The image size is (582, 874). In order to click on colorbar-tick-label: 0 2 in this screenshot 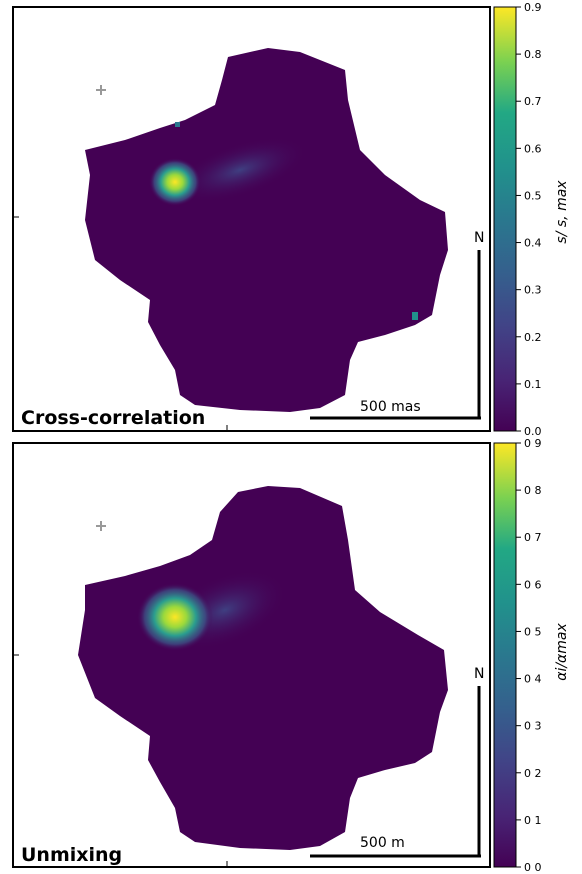, I will do `click(533, 773)`.